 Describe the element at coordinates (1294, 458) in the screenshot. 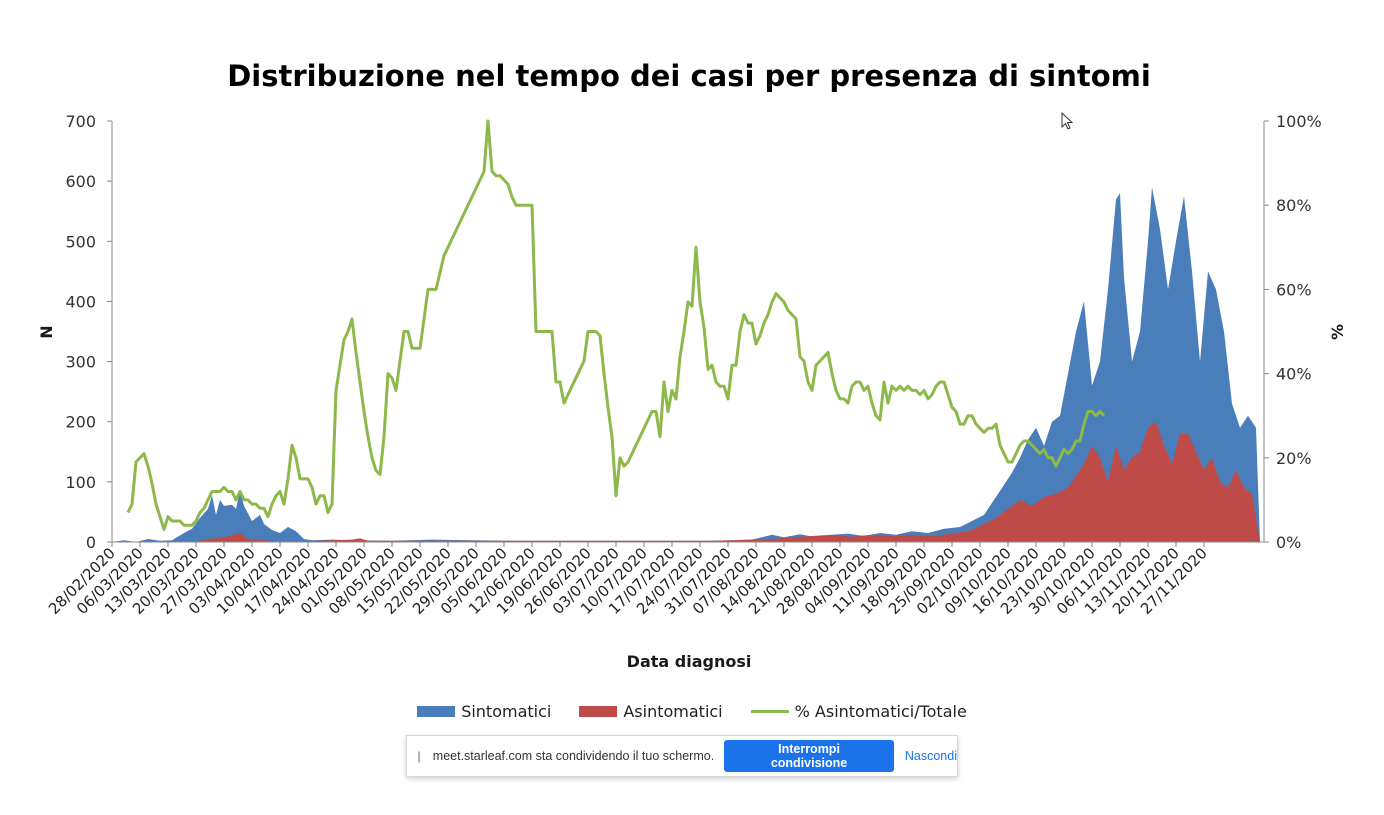

I see `y2-tick-label: 20%` at that location.